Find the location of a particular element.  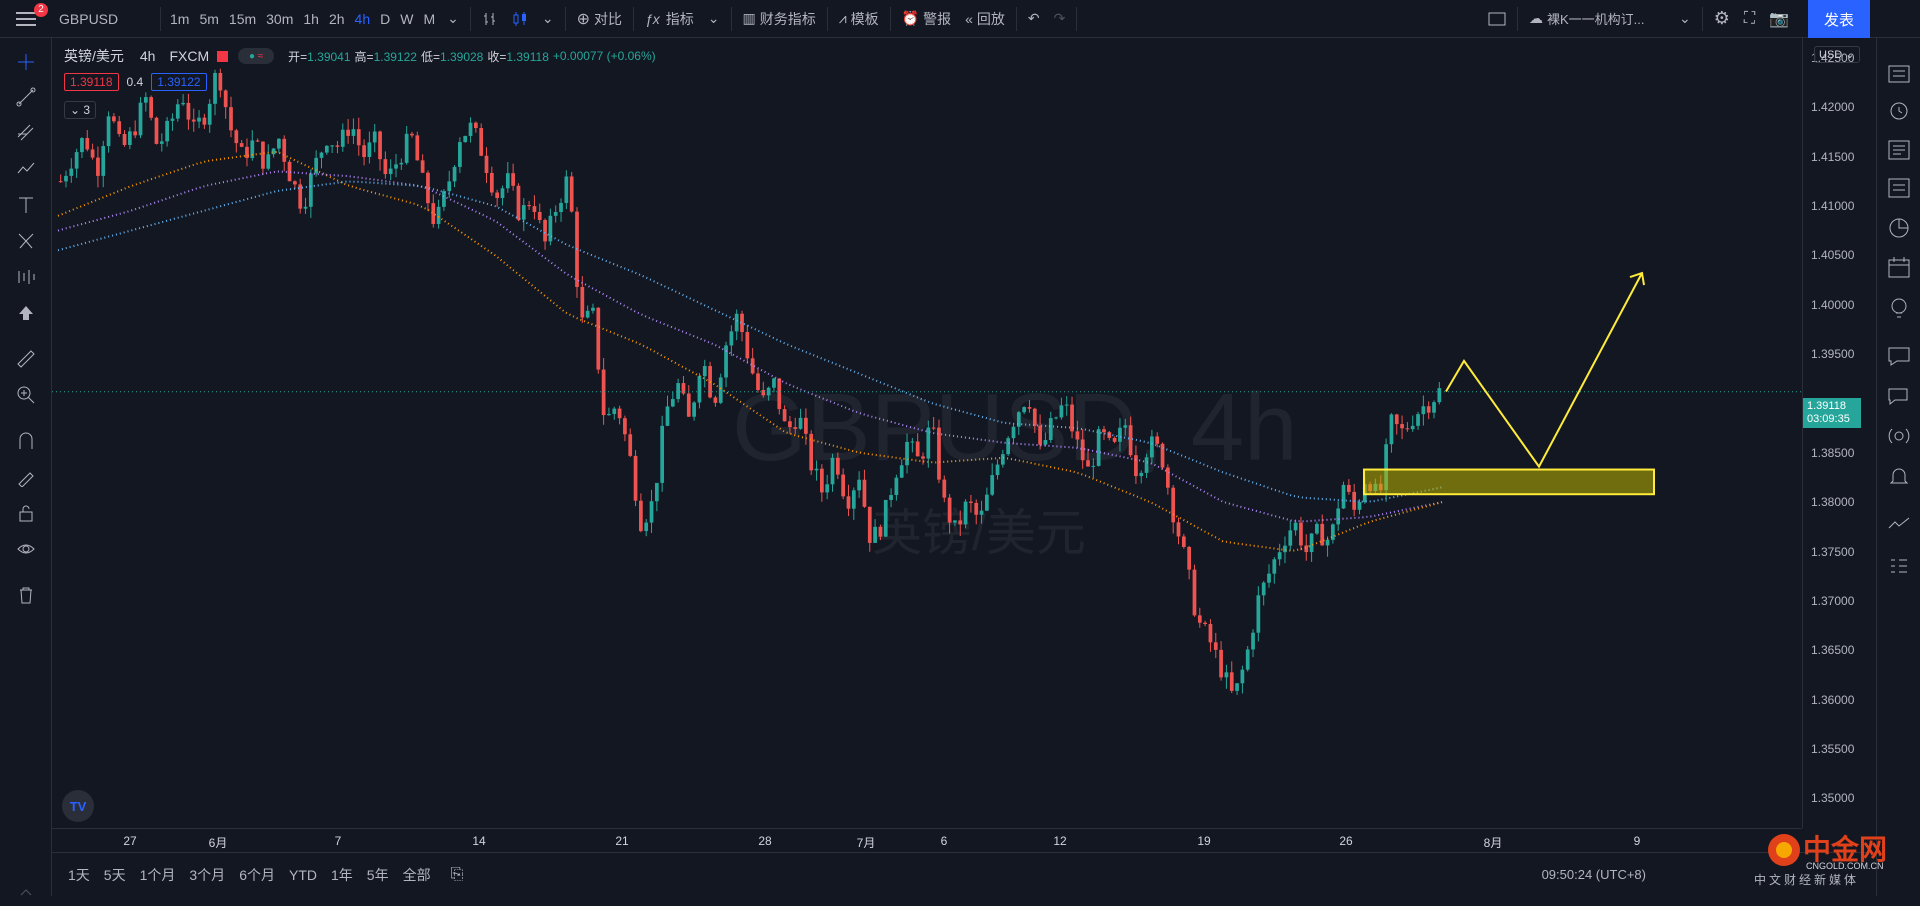

layout-dropdown-icon: ⌄ is located at coordinates (1685, 18).